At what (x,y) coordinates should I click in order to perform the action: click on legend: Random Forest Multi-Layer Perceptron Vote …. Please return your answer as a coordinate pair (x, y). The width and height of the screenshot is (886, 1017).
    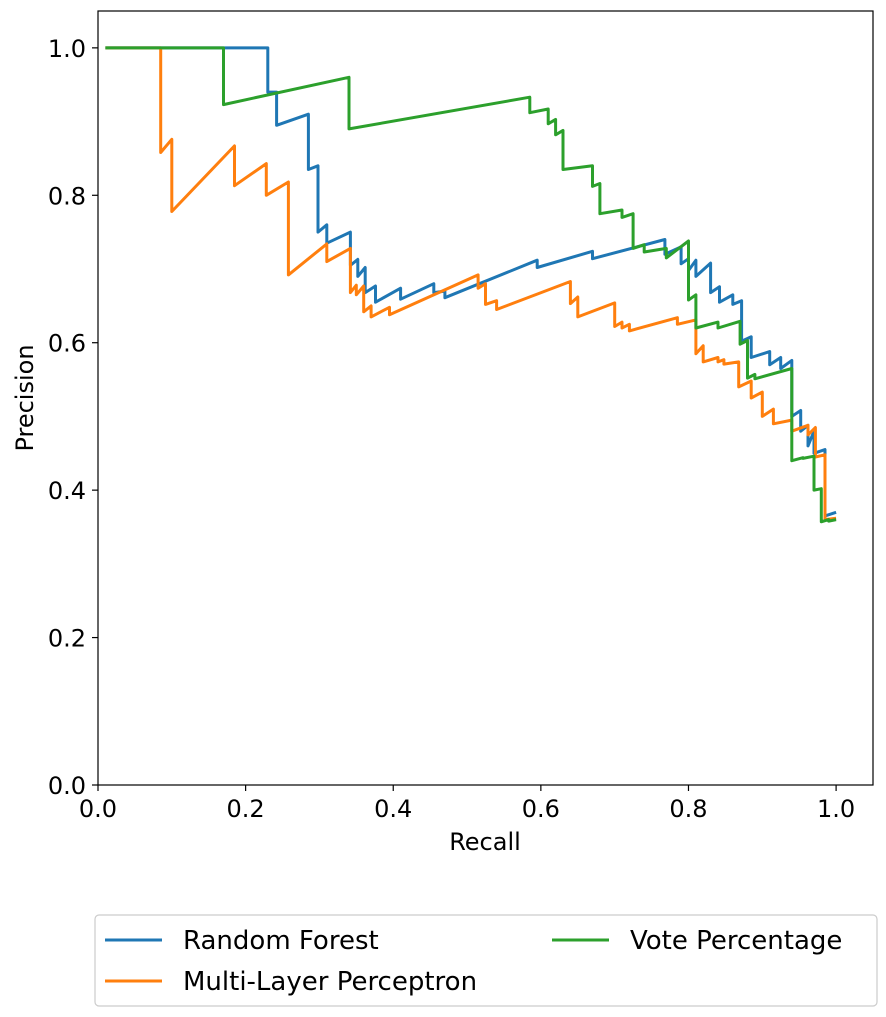
    Looking at the image, I should click on (486, 960).